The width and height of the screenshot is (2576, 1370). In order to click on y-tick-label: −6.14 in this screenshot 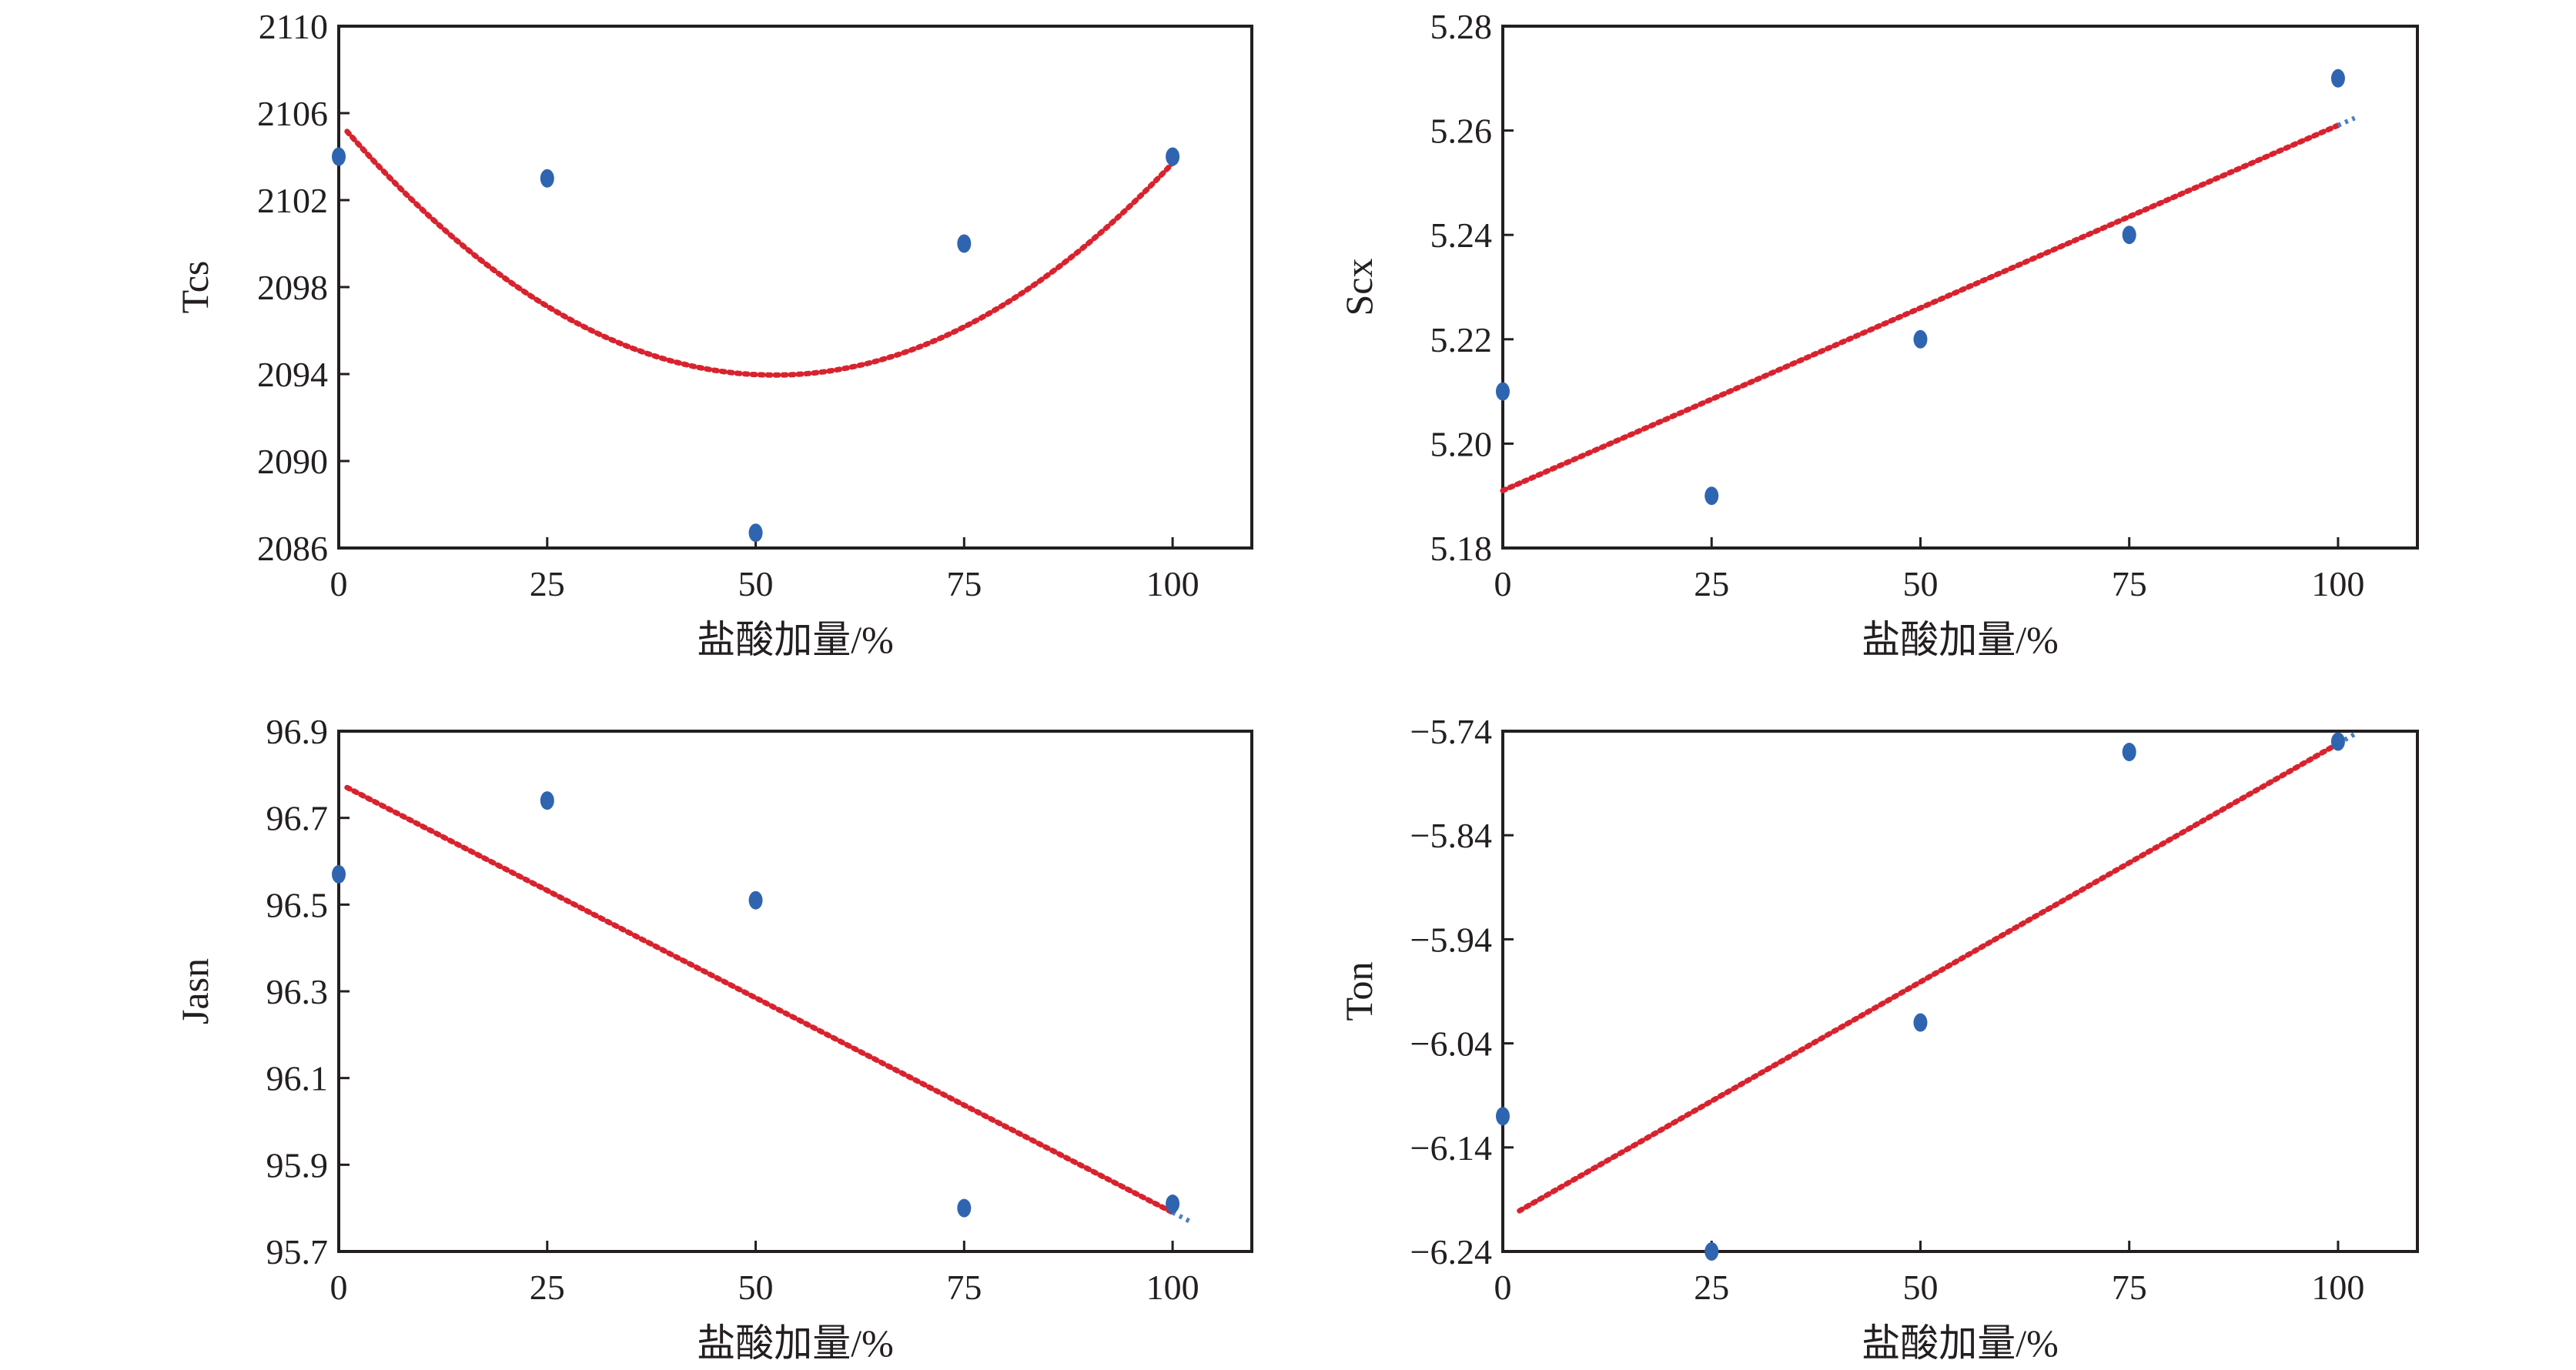, I will do `click(1451, 1148)`.